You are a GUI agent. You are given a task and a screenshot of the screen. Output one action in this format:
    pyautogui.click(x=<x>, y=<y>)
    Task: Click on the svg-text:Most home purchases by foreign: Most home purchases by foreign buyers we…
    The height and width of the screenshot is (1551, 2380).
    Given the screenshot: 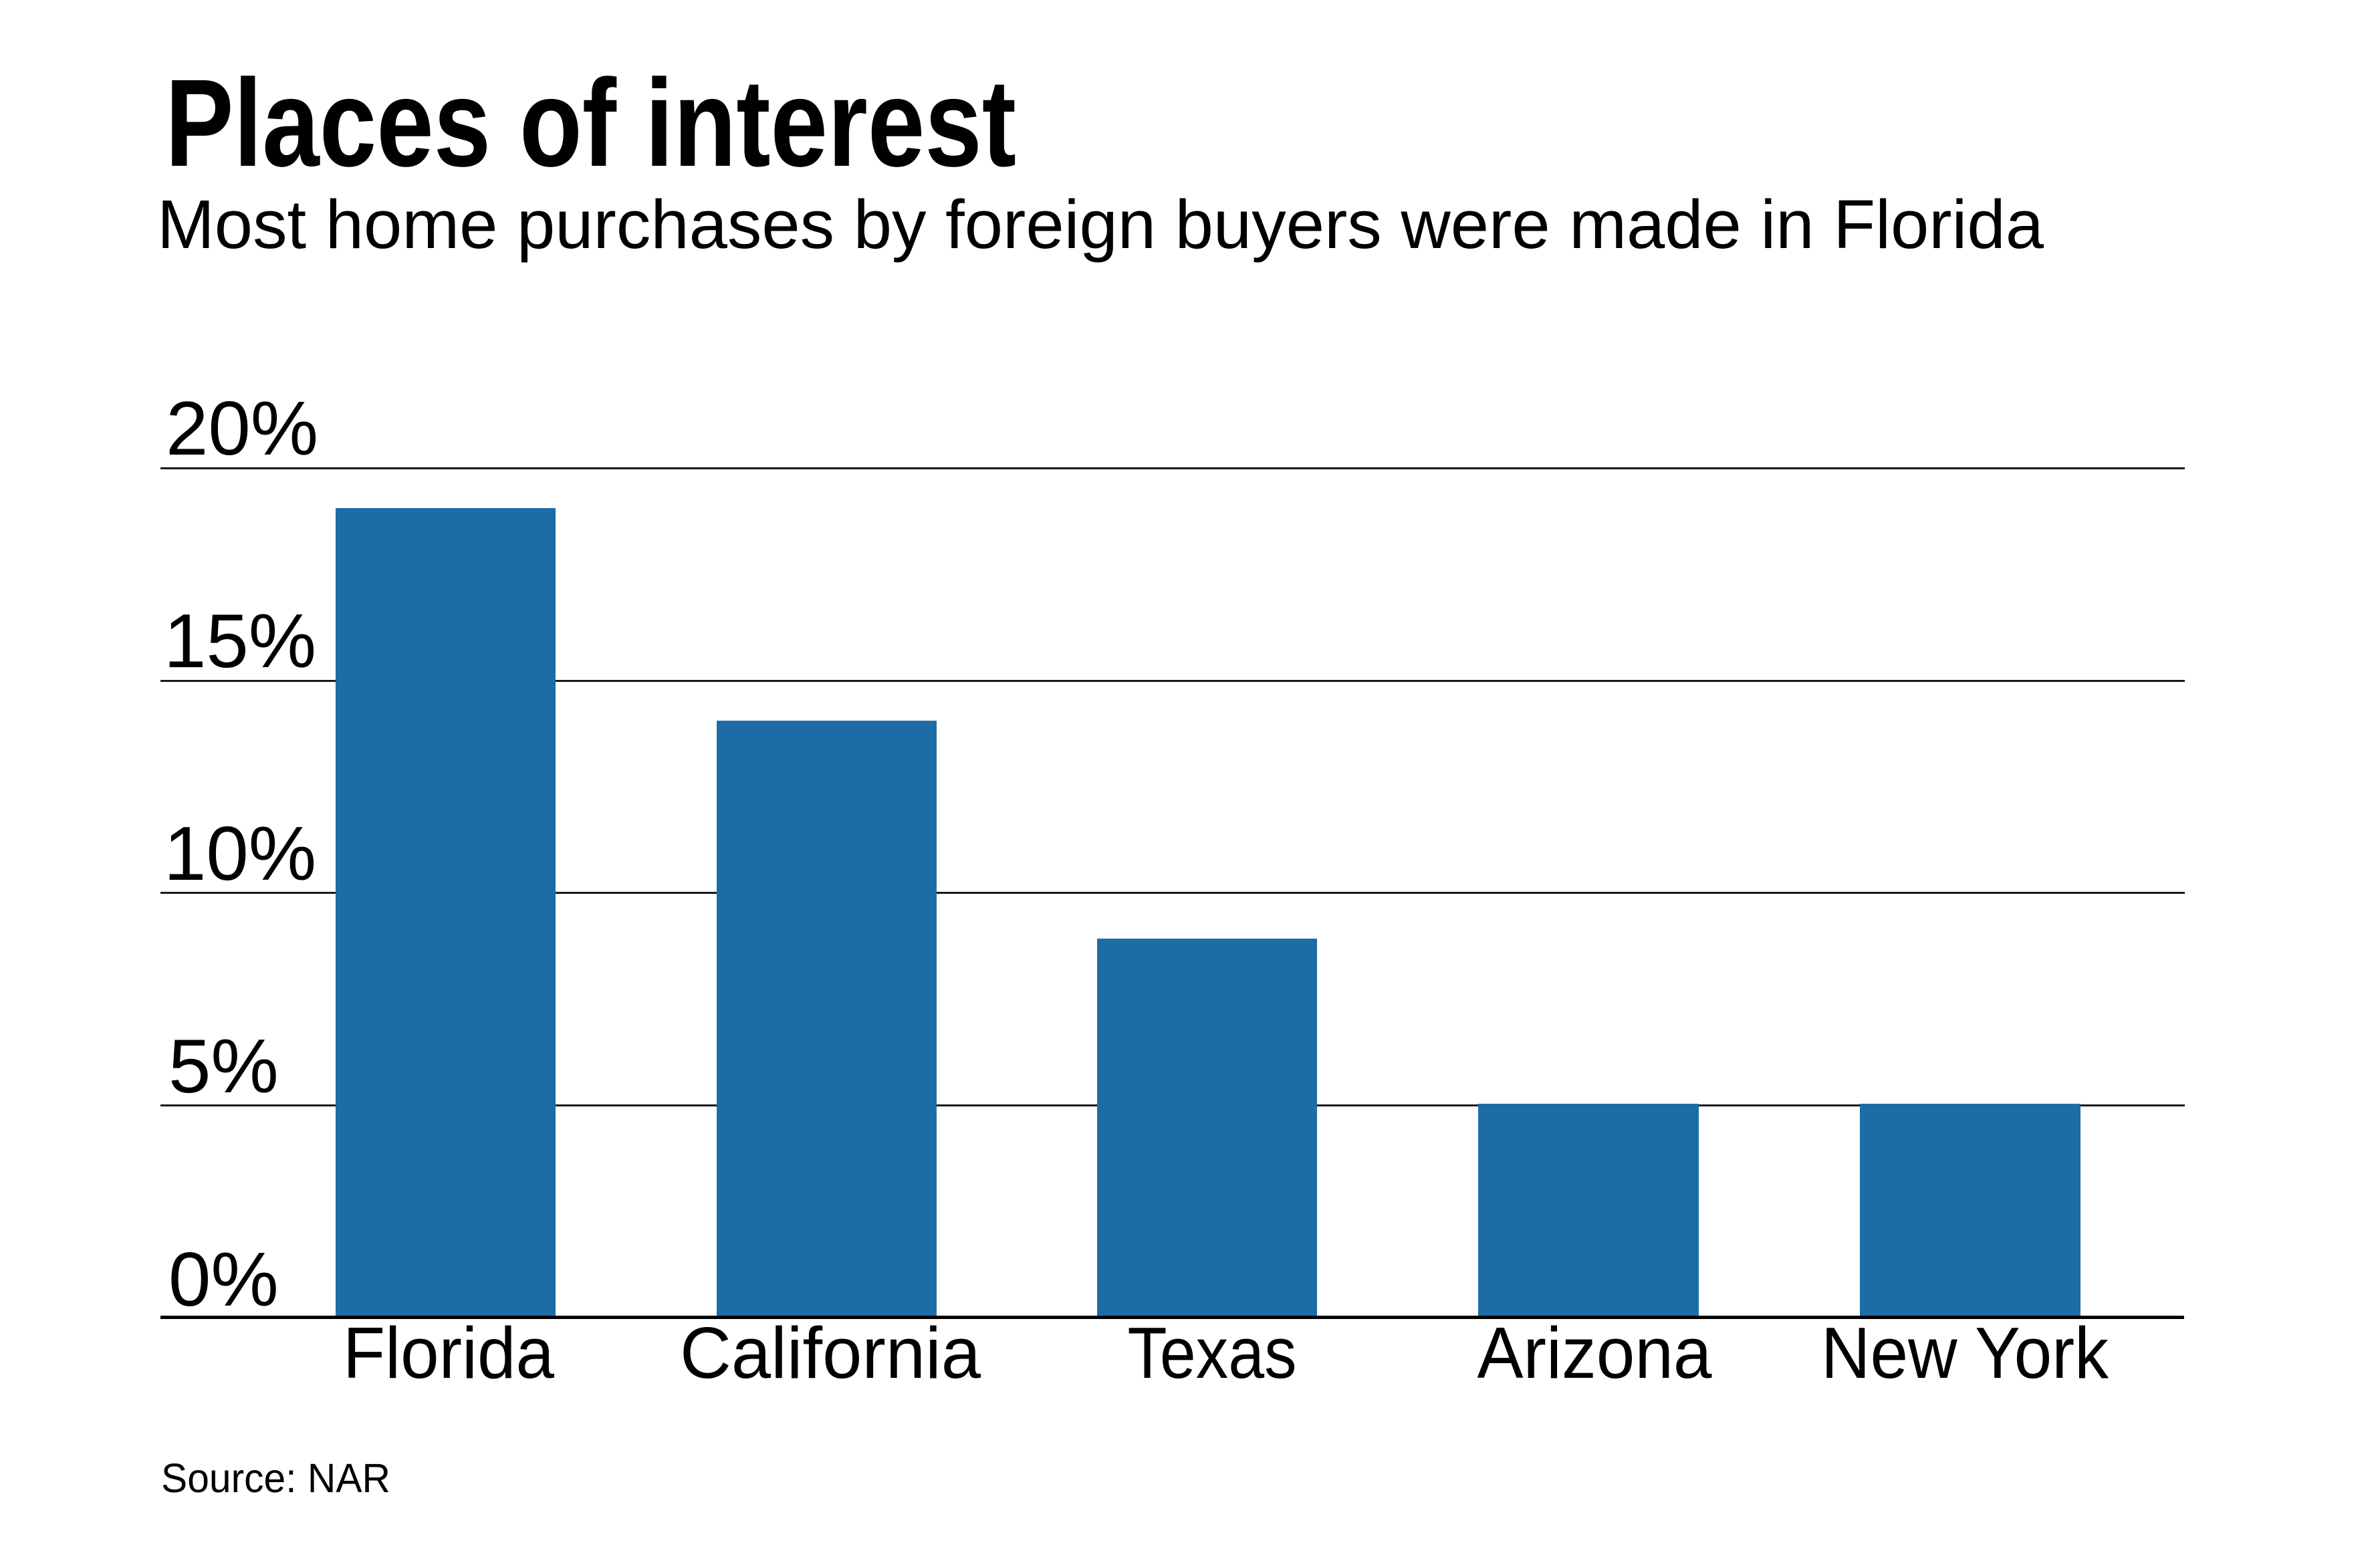 What is the action you would take?
    pyautogui.click(x=1100, y=224)
    